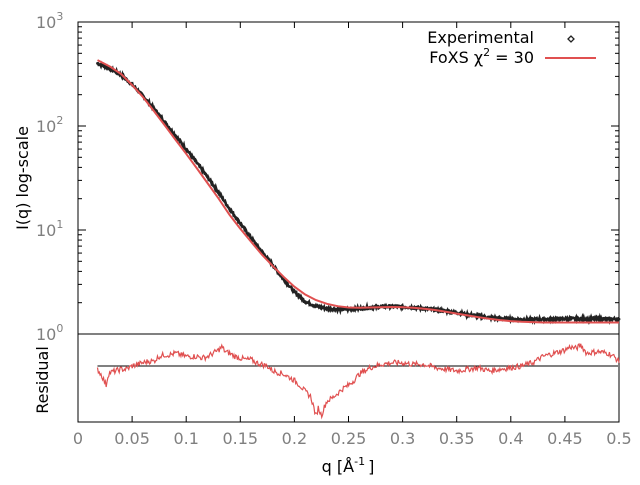  I want to click on x-axis-label-tail: ], so click(371, 466).